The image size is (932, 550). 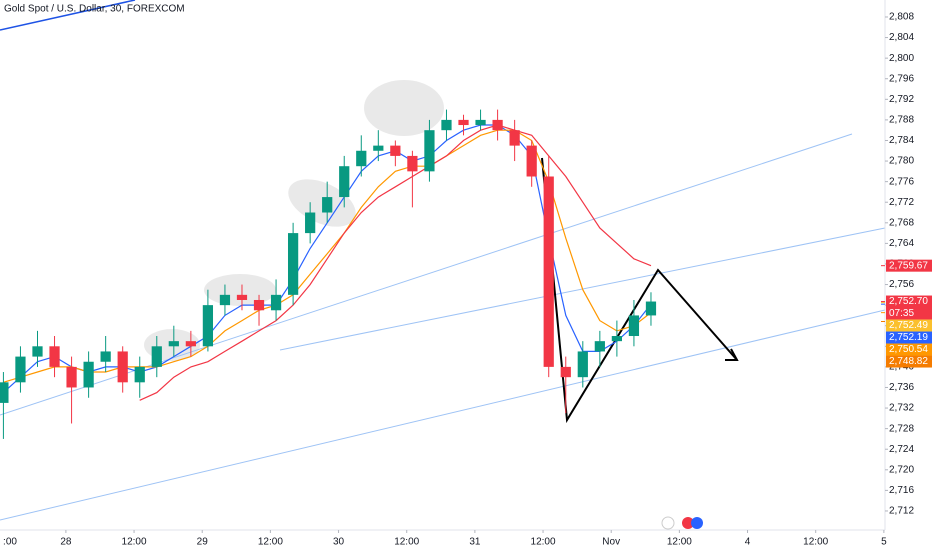 What do you see at coordinates (901, 17) in the screenshot?
I see `y-tick-label: 2,808` at bounding box center [901, 17].